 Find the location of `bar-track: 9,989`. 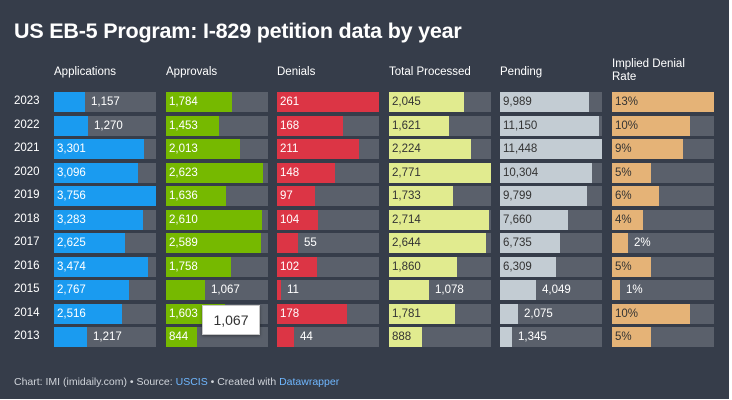

bar-track: 9,989 is located at coordinates (551, 102).